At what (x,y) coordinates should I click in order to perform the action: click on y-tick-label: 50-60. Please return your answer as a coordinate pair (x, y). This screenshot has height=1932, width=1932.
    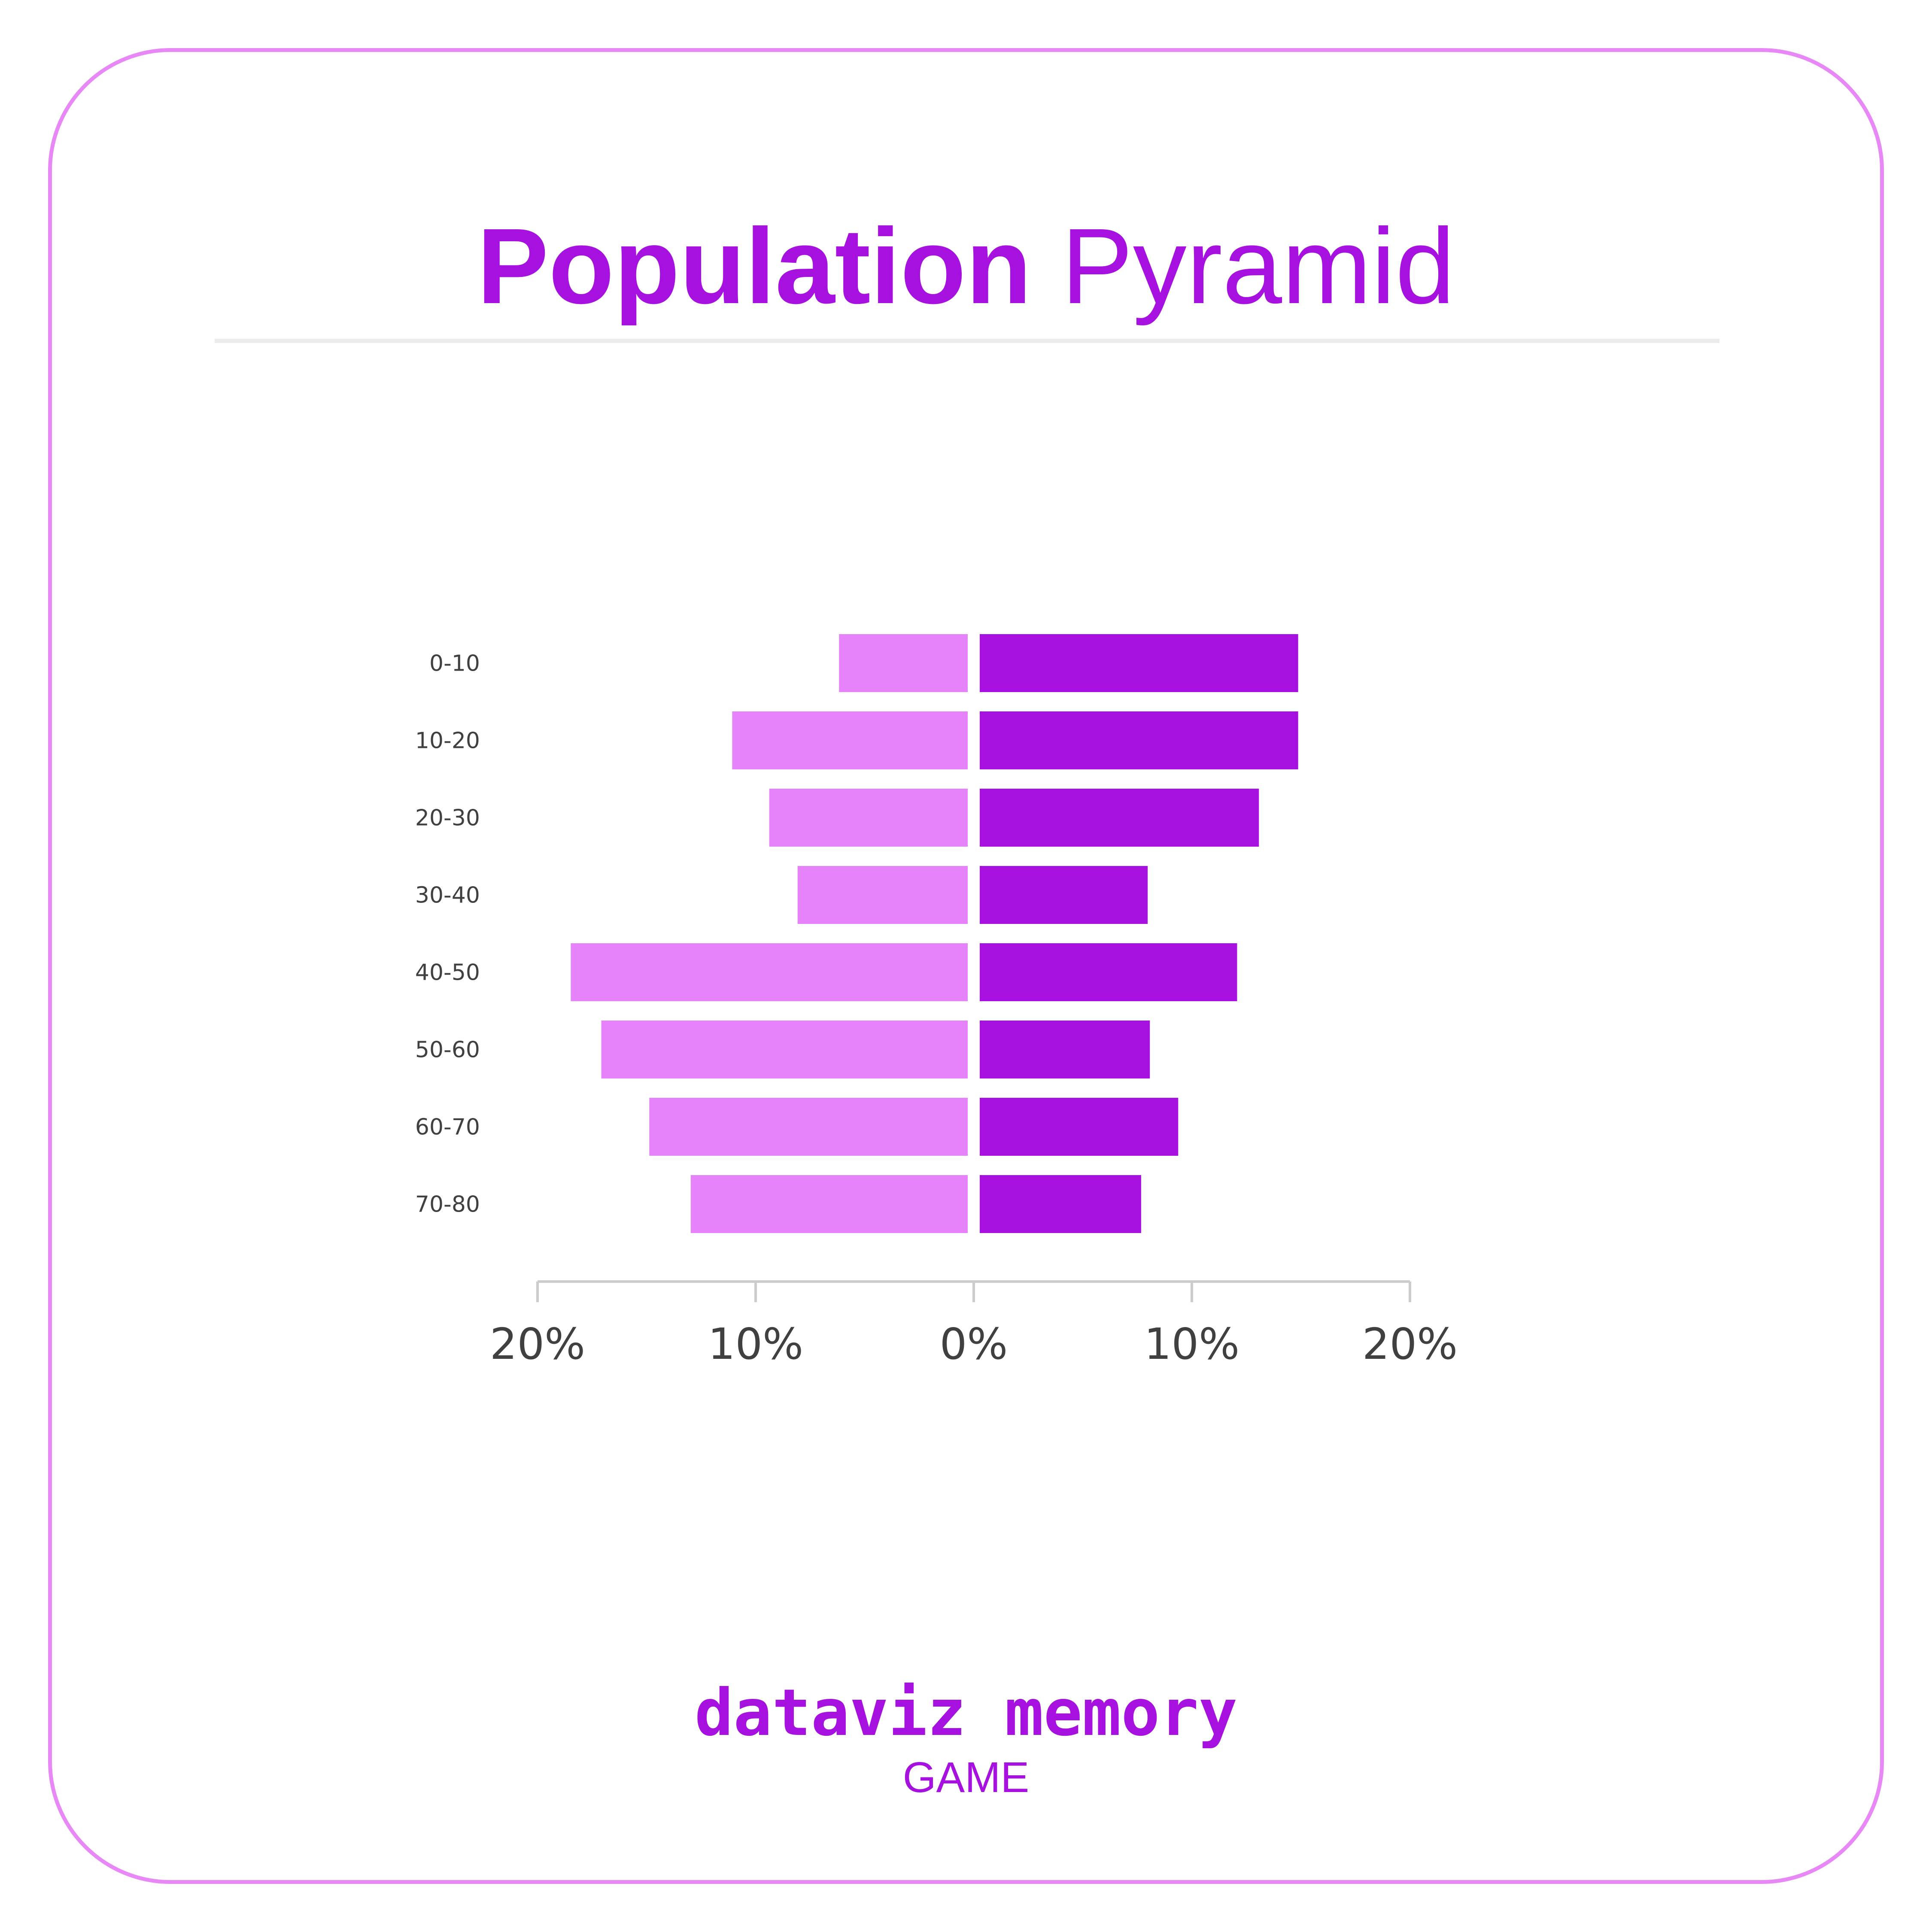
    Looking at the image, I should click on (448, 1050).